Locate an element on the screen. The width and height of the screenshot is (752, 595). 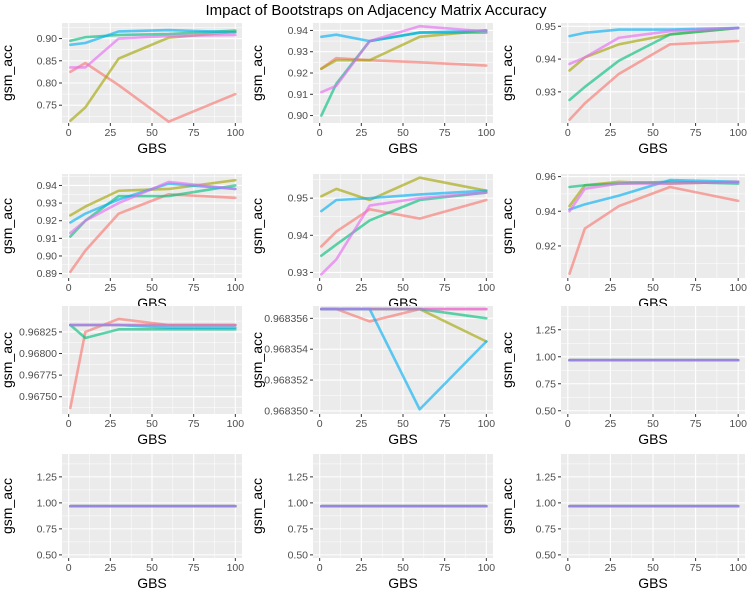
panel-10: 0 25 50 75 100 0.50 0.75 1.00 1.25 GBS gsm_acc is located at coordinates (122, 522).